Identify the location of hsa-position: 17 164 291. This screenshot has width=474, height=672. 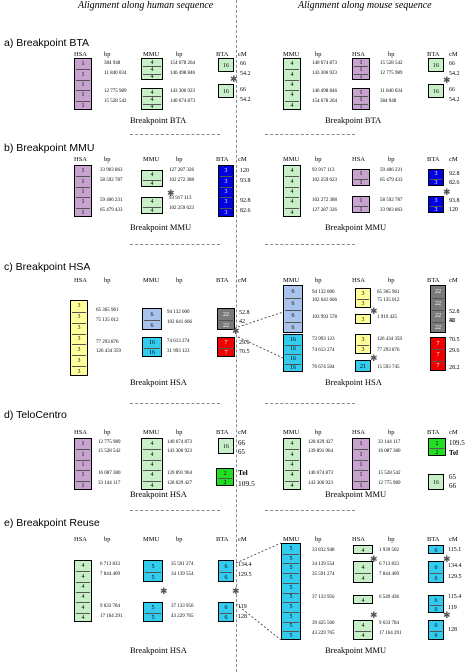
(111, 616).